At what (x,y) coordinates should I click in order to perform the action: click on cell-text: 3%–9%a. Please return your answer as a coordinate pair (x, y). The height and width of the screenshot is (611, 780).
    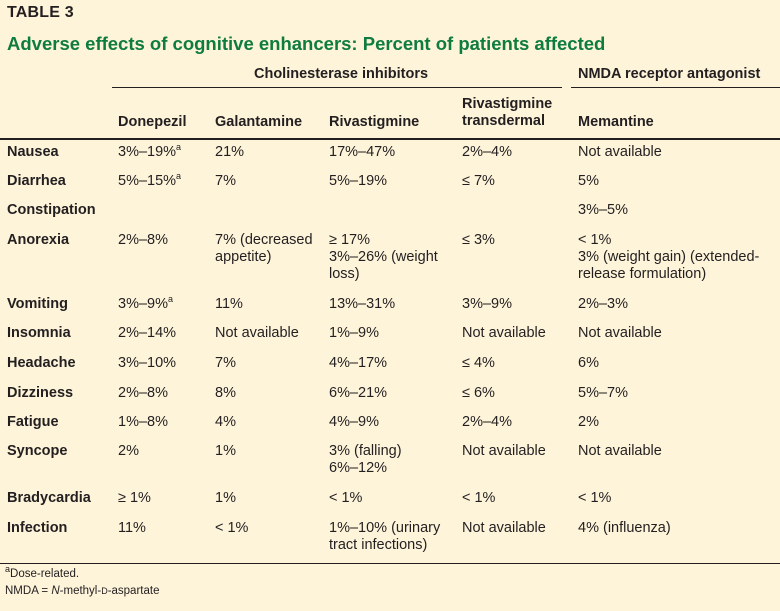
    Looking at the image, I should click on (145, 303).